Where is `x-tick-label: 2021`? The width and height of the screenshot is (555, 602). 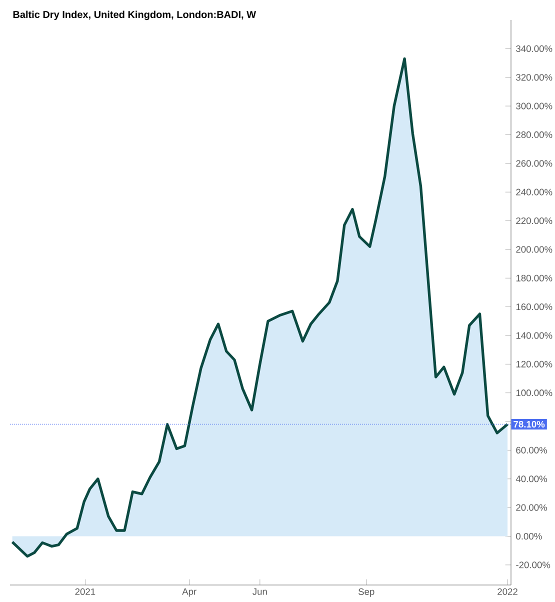
x-tick-label: 2021 is located at coordinates (85, 591).